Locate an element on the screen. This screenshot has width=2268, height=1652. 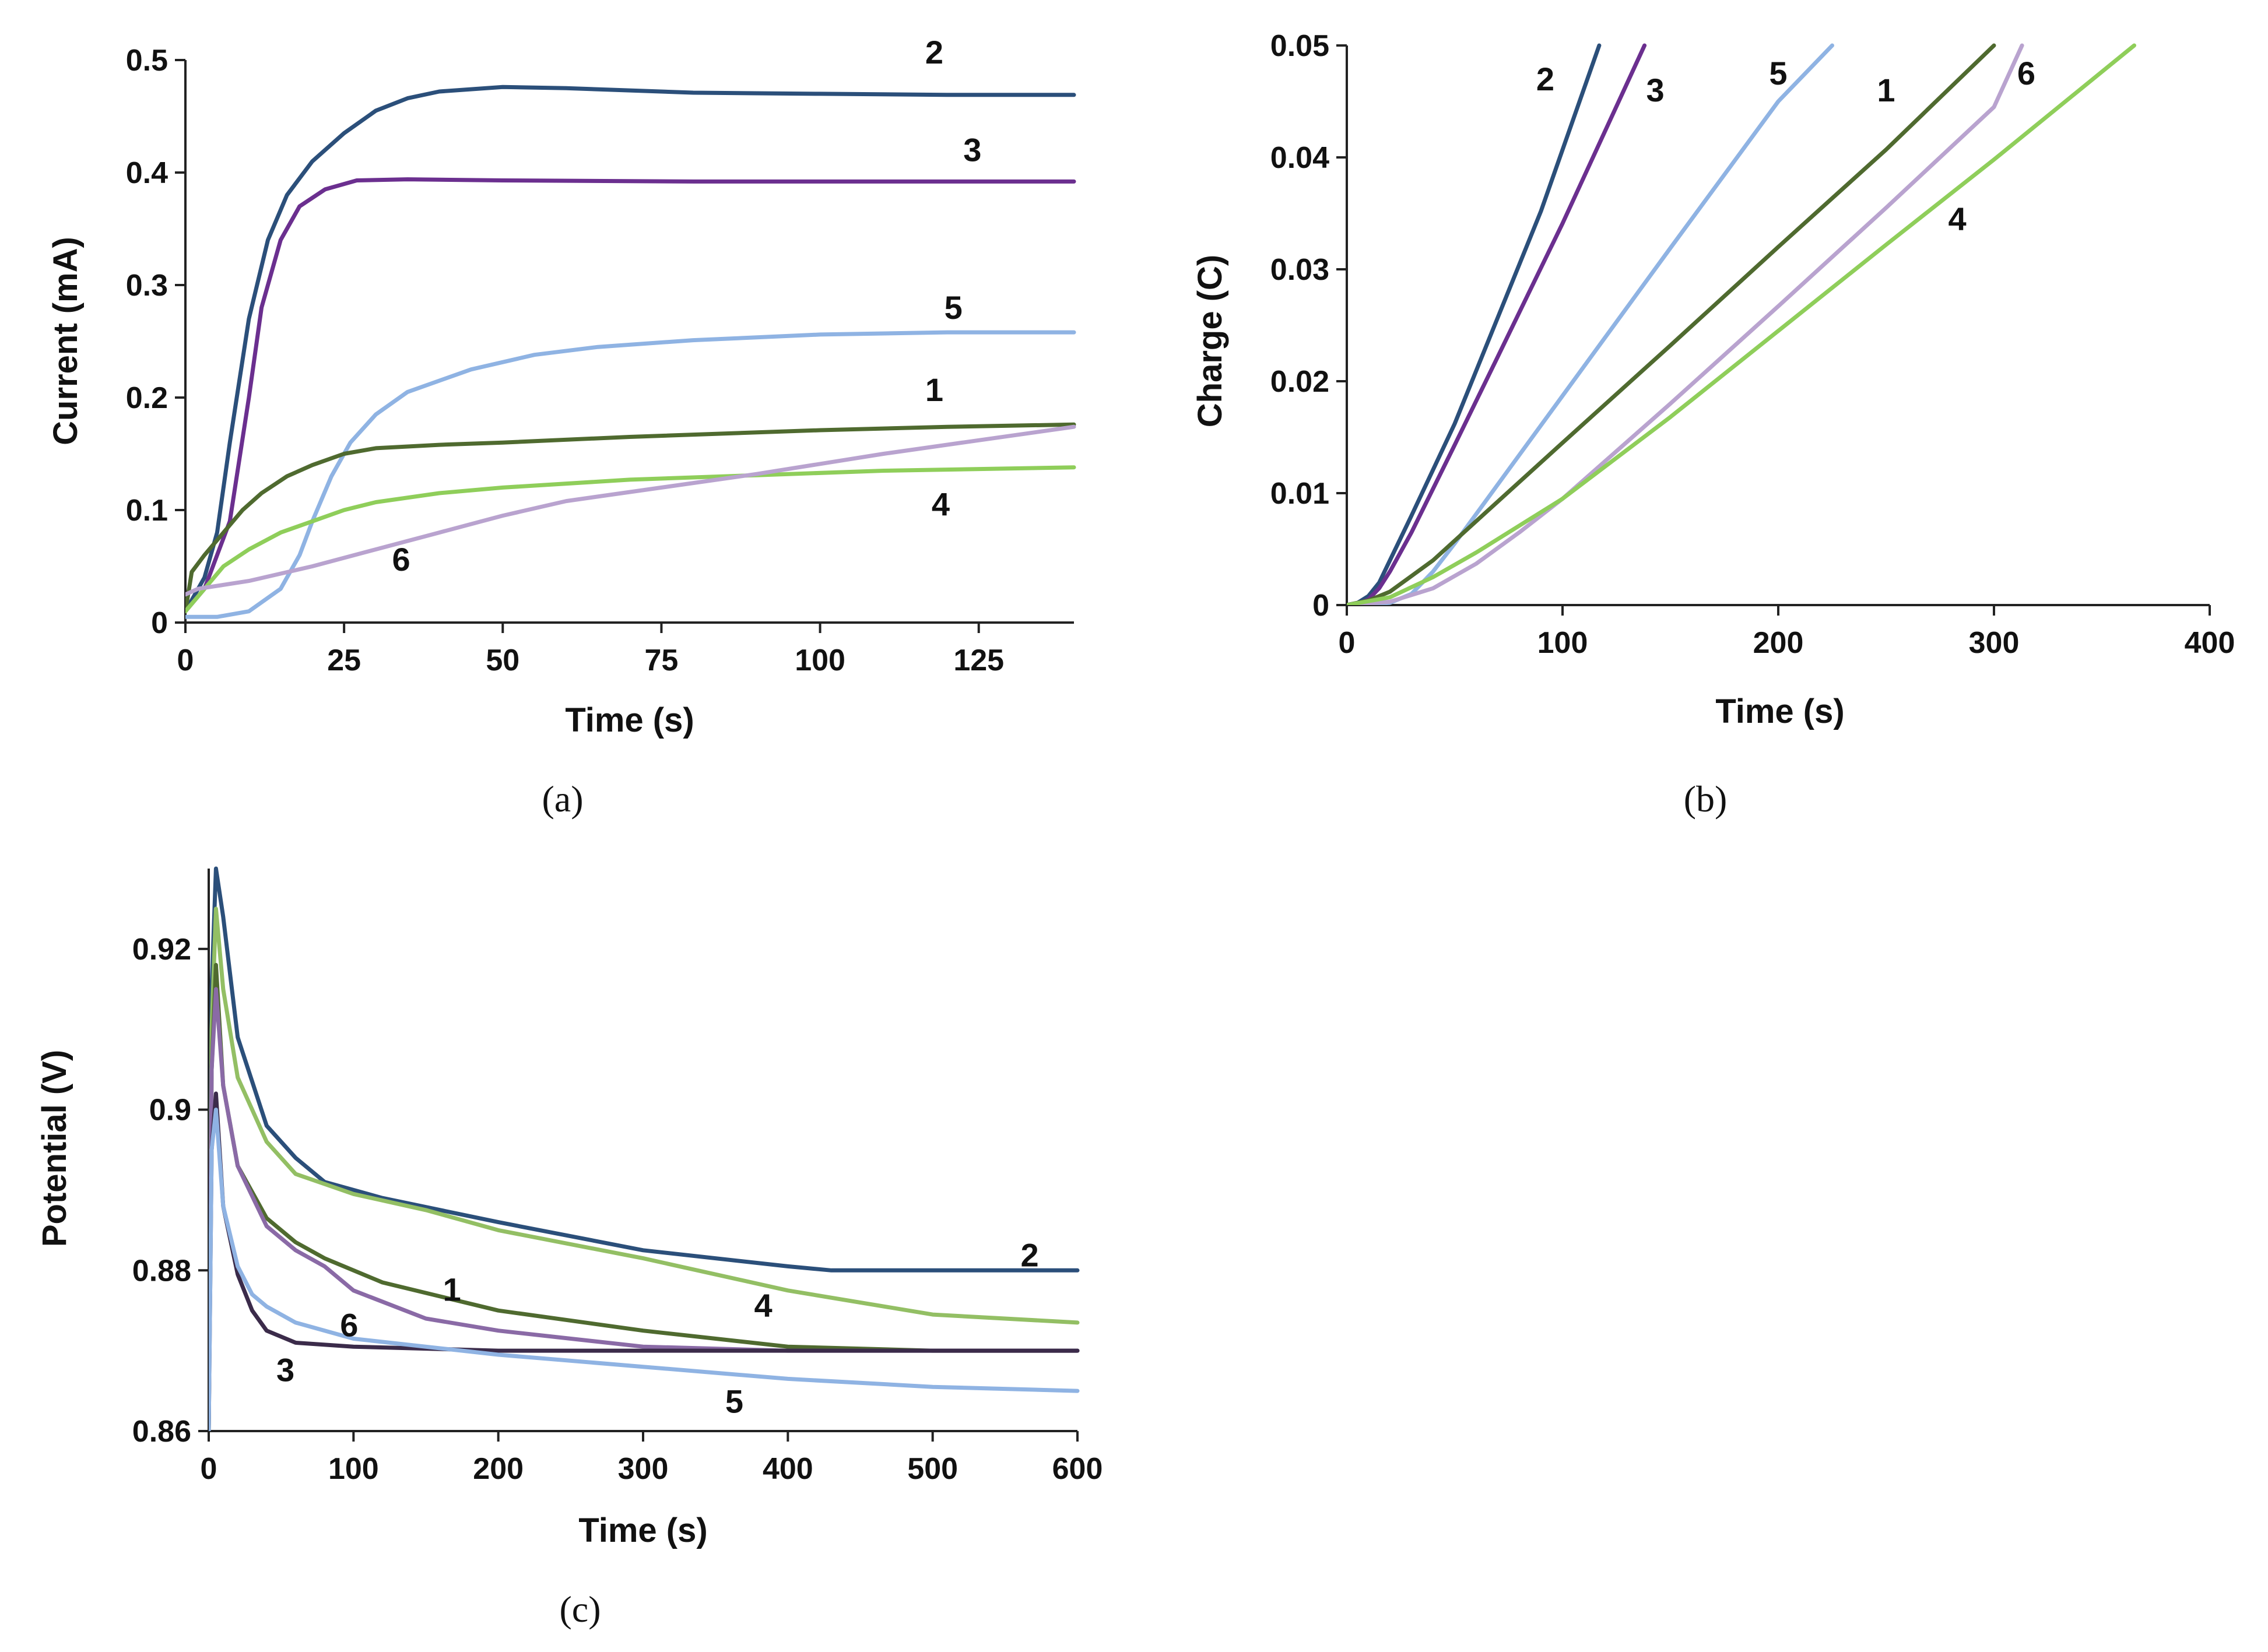
caption-a: (a) is located at coordinates (562, 799).